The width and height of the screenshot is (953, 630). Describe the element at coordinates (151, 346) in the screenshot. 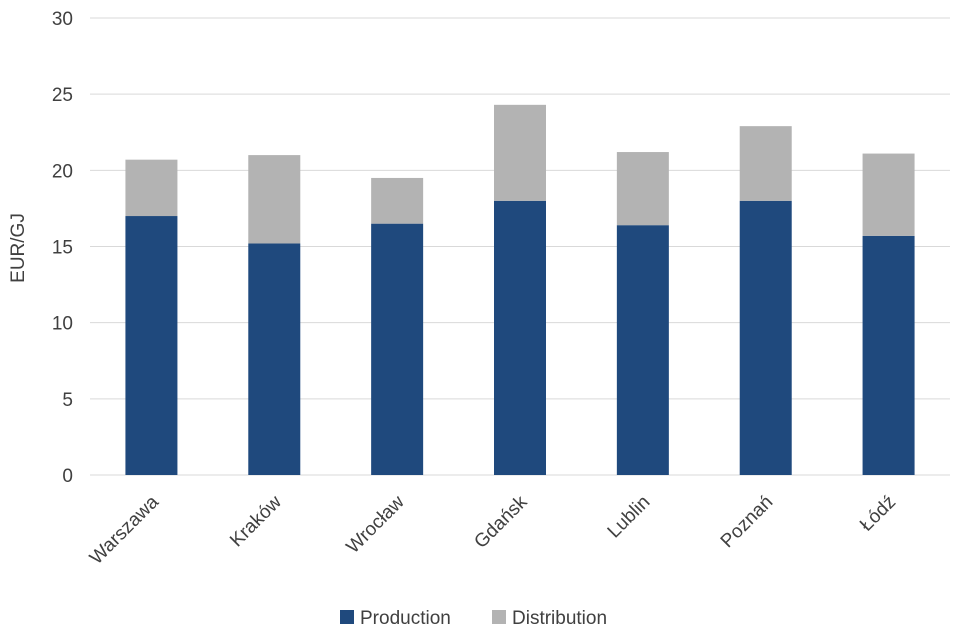

I see `bar-production-warszawa` at that location.